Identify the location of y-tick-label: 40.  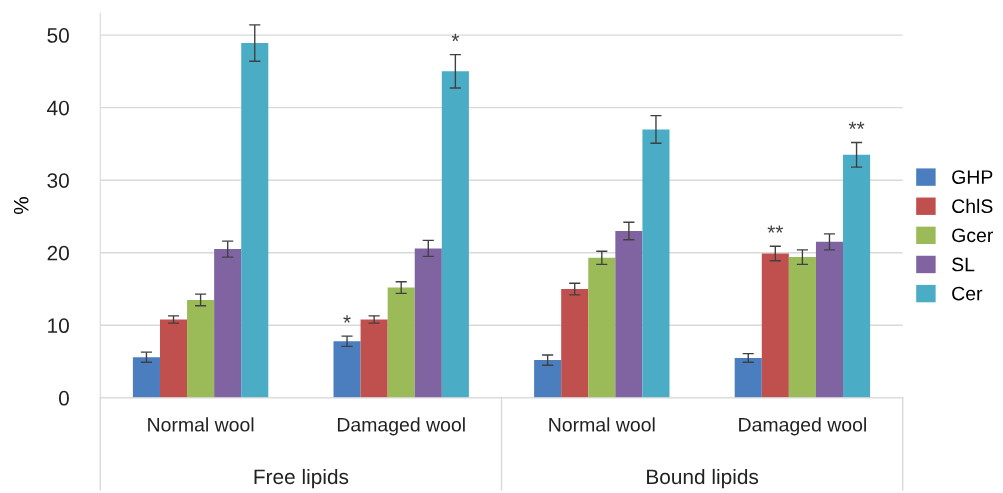
(58, 108).